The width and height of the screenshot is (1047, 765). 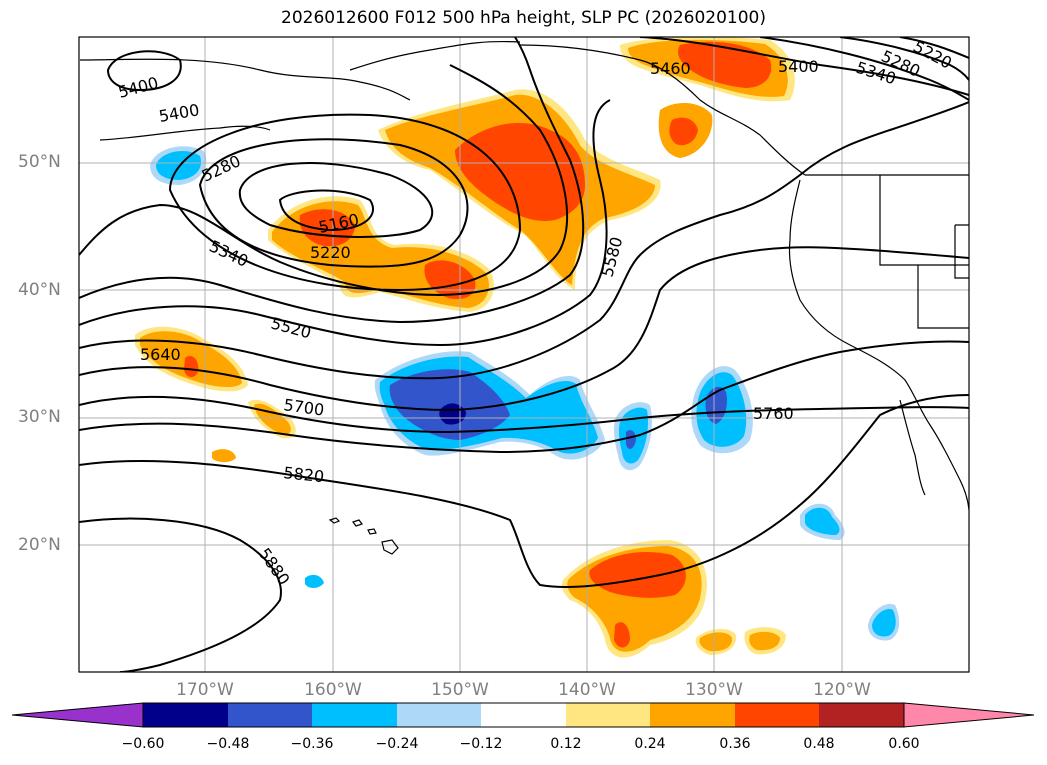 What do you see at coordinates (312, 744) in the screenshot?
I see `colorbar-tick: −0.36` at bounding box center [312, 744].